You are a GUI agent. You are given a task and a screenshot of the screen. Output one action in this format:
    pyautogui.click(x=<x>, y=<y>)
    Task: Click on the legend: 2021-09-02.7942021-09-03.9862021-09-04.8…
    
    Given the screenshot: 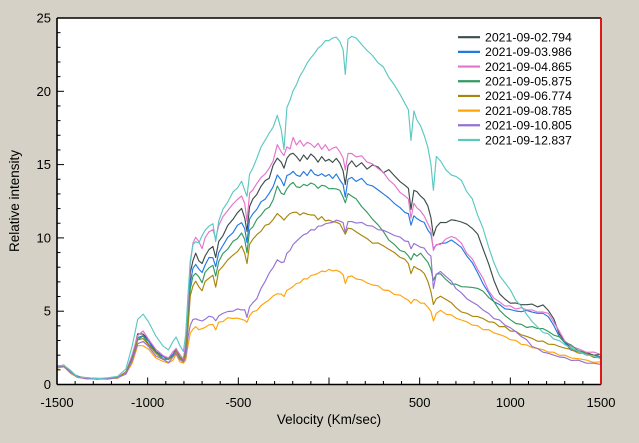 What is the action you would take?
    pyautogui.click(x=515, y=89)
    